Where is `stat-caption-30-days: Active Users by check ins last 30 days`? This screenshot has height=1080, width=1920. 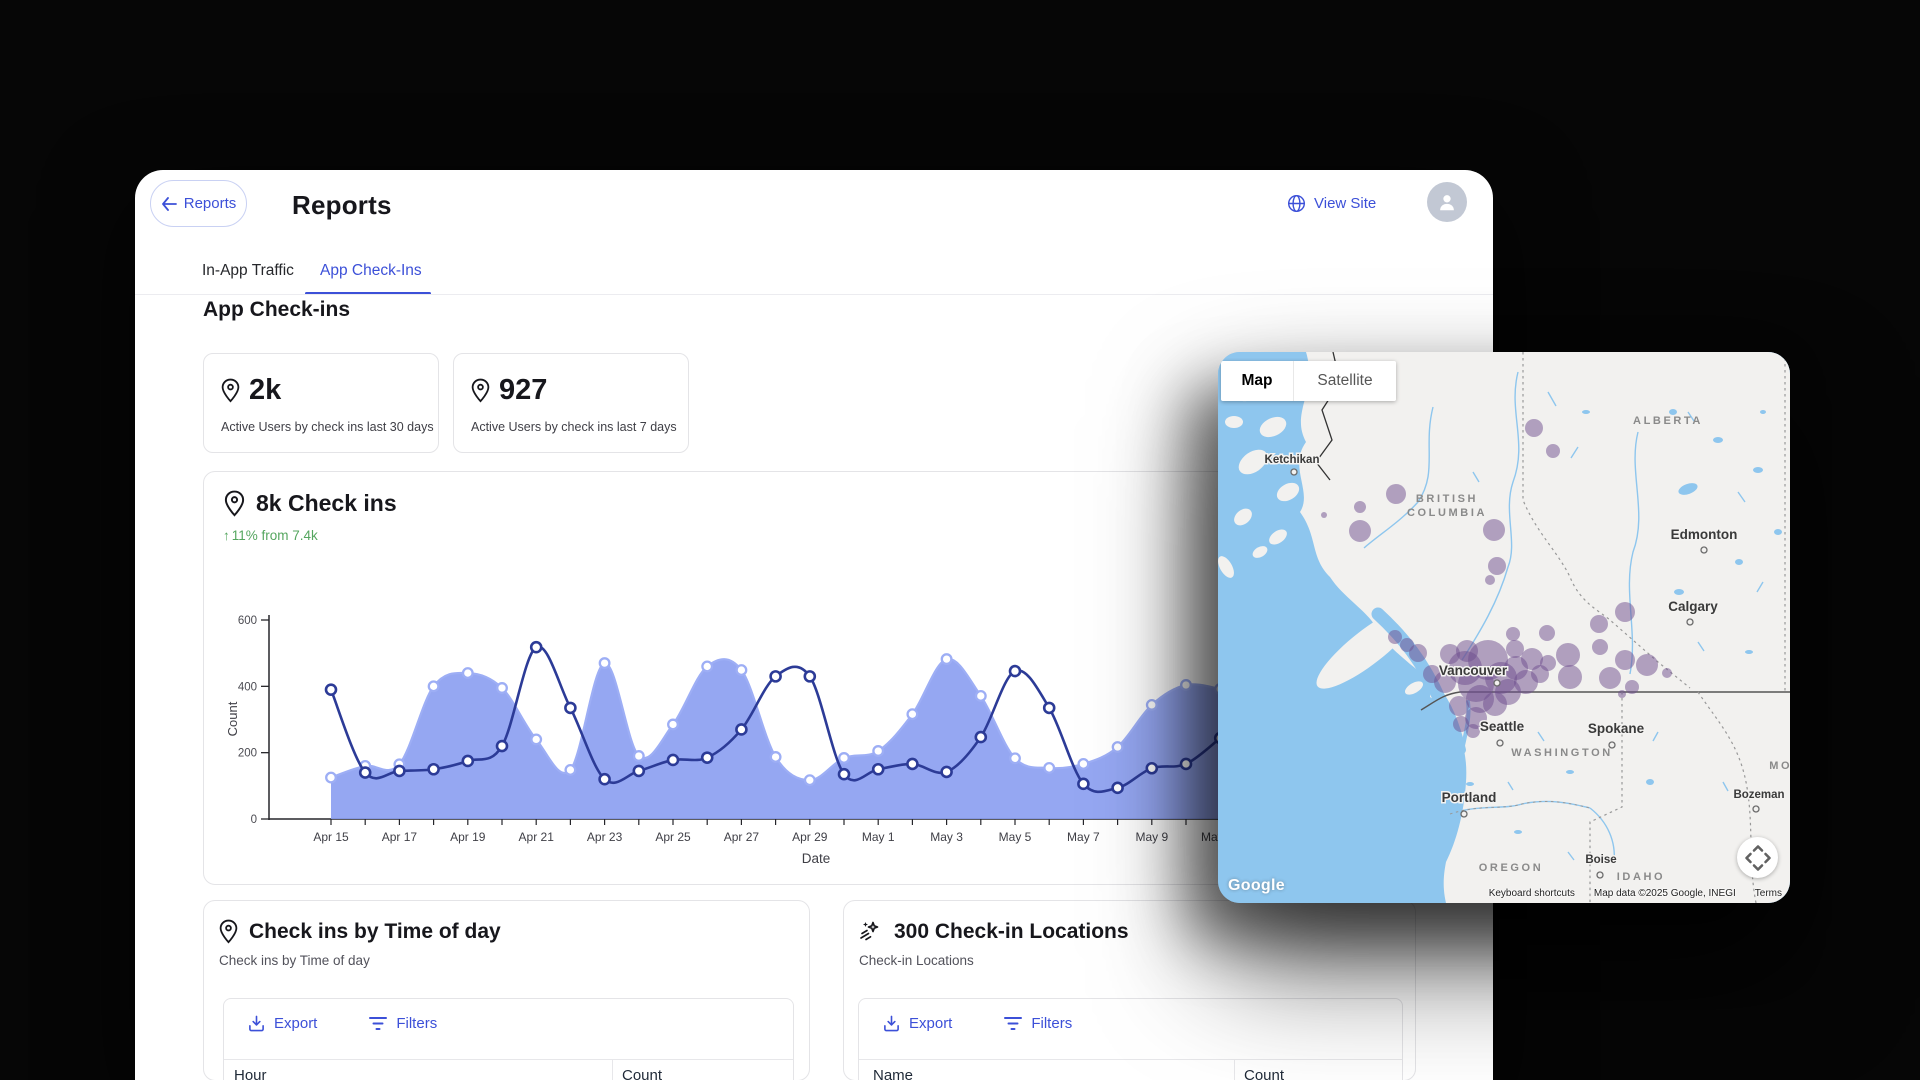 stat-caption-30-days: Active Users by check ins last 30 days is located at coordinates (327, 427).